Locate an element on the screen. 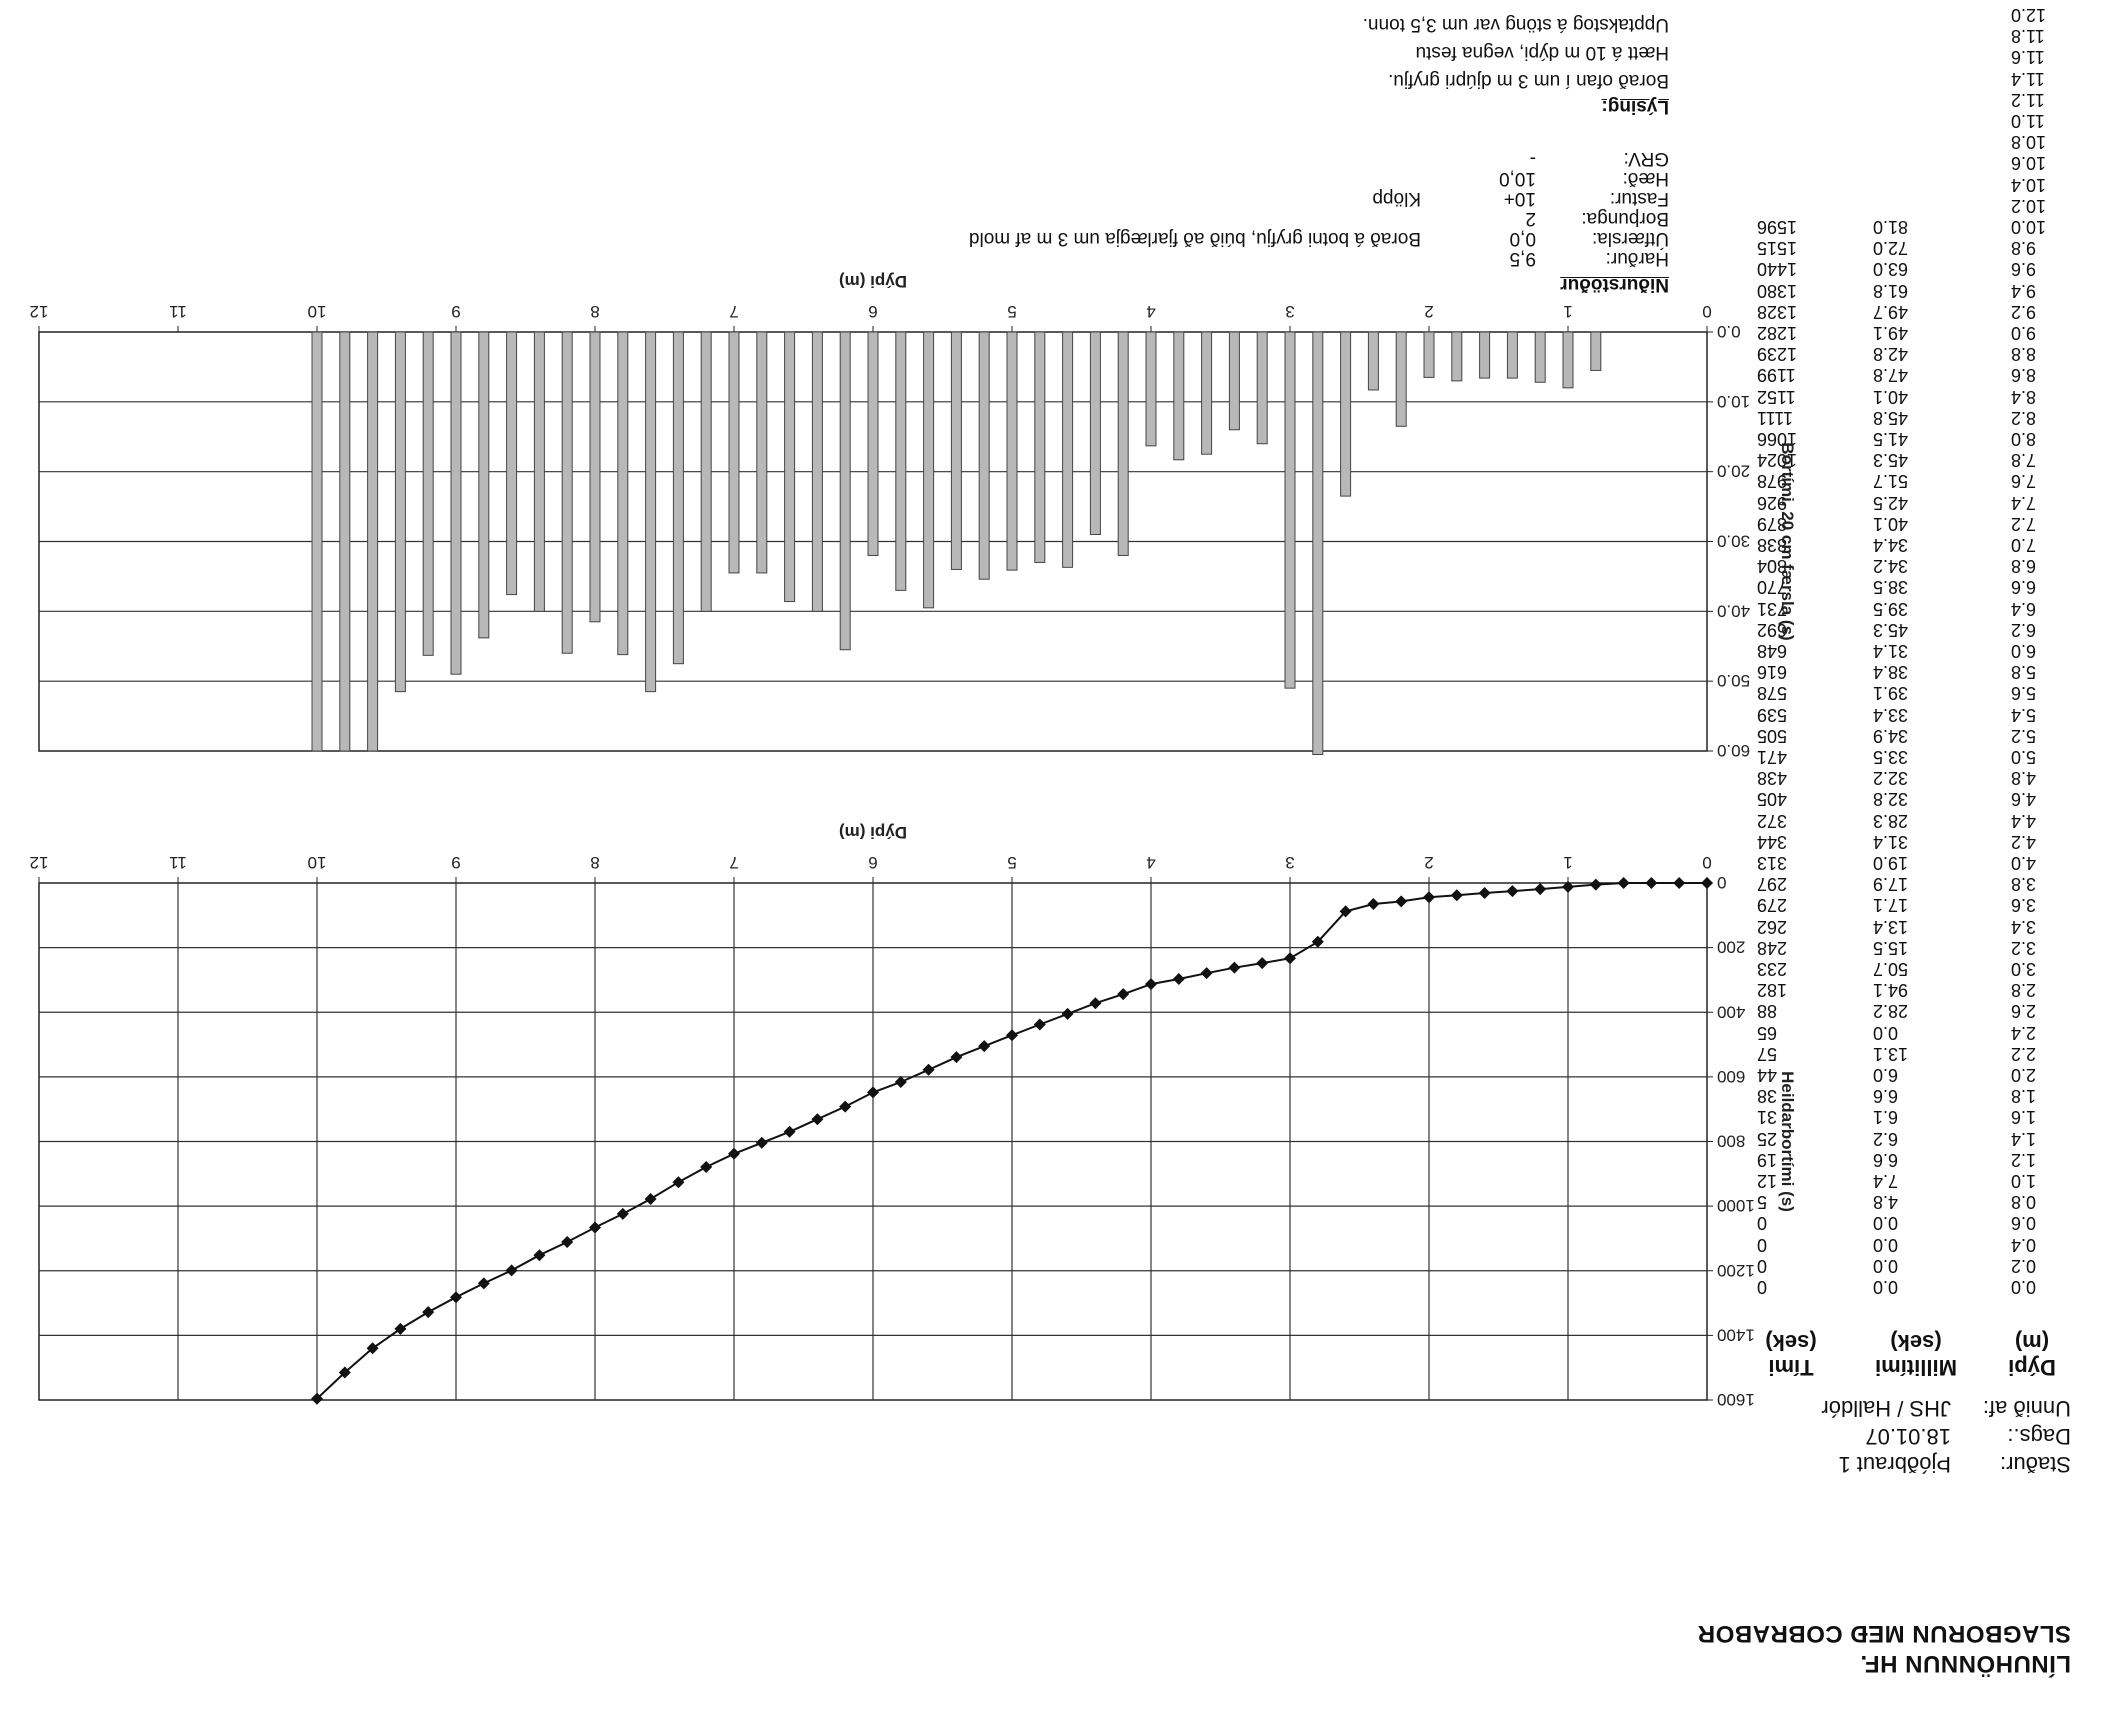 The height and width of the screenshot is (1715, 2111). y-tick-label: 1200 is located at coordinates (1736, 1270).